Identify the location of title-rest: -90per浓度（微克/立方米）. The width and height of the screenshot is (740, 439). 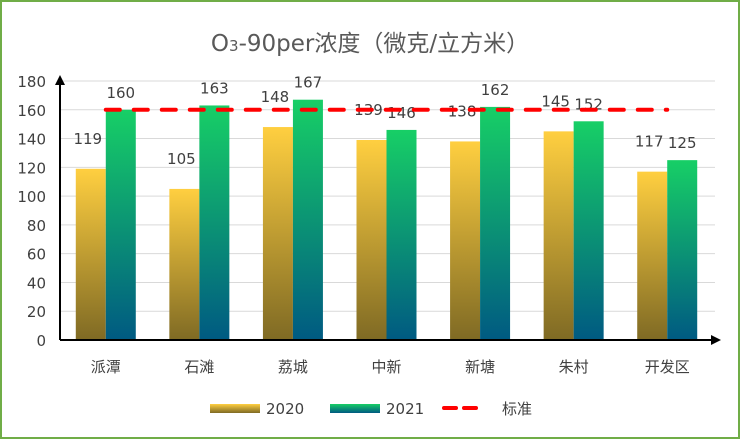
(384, 44).